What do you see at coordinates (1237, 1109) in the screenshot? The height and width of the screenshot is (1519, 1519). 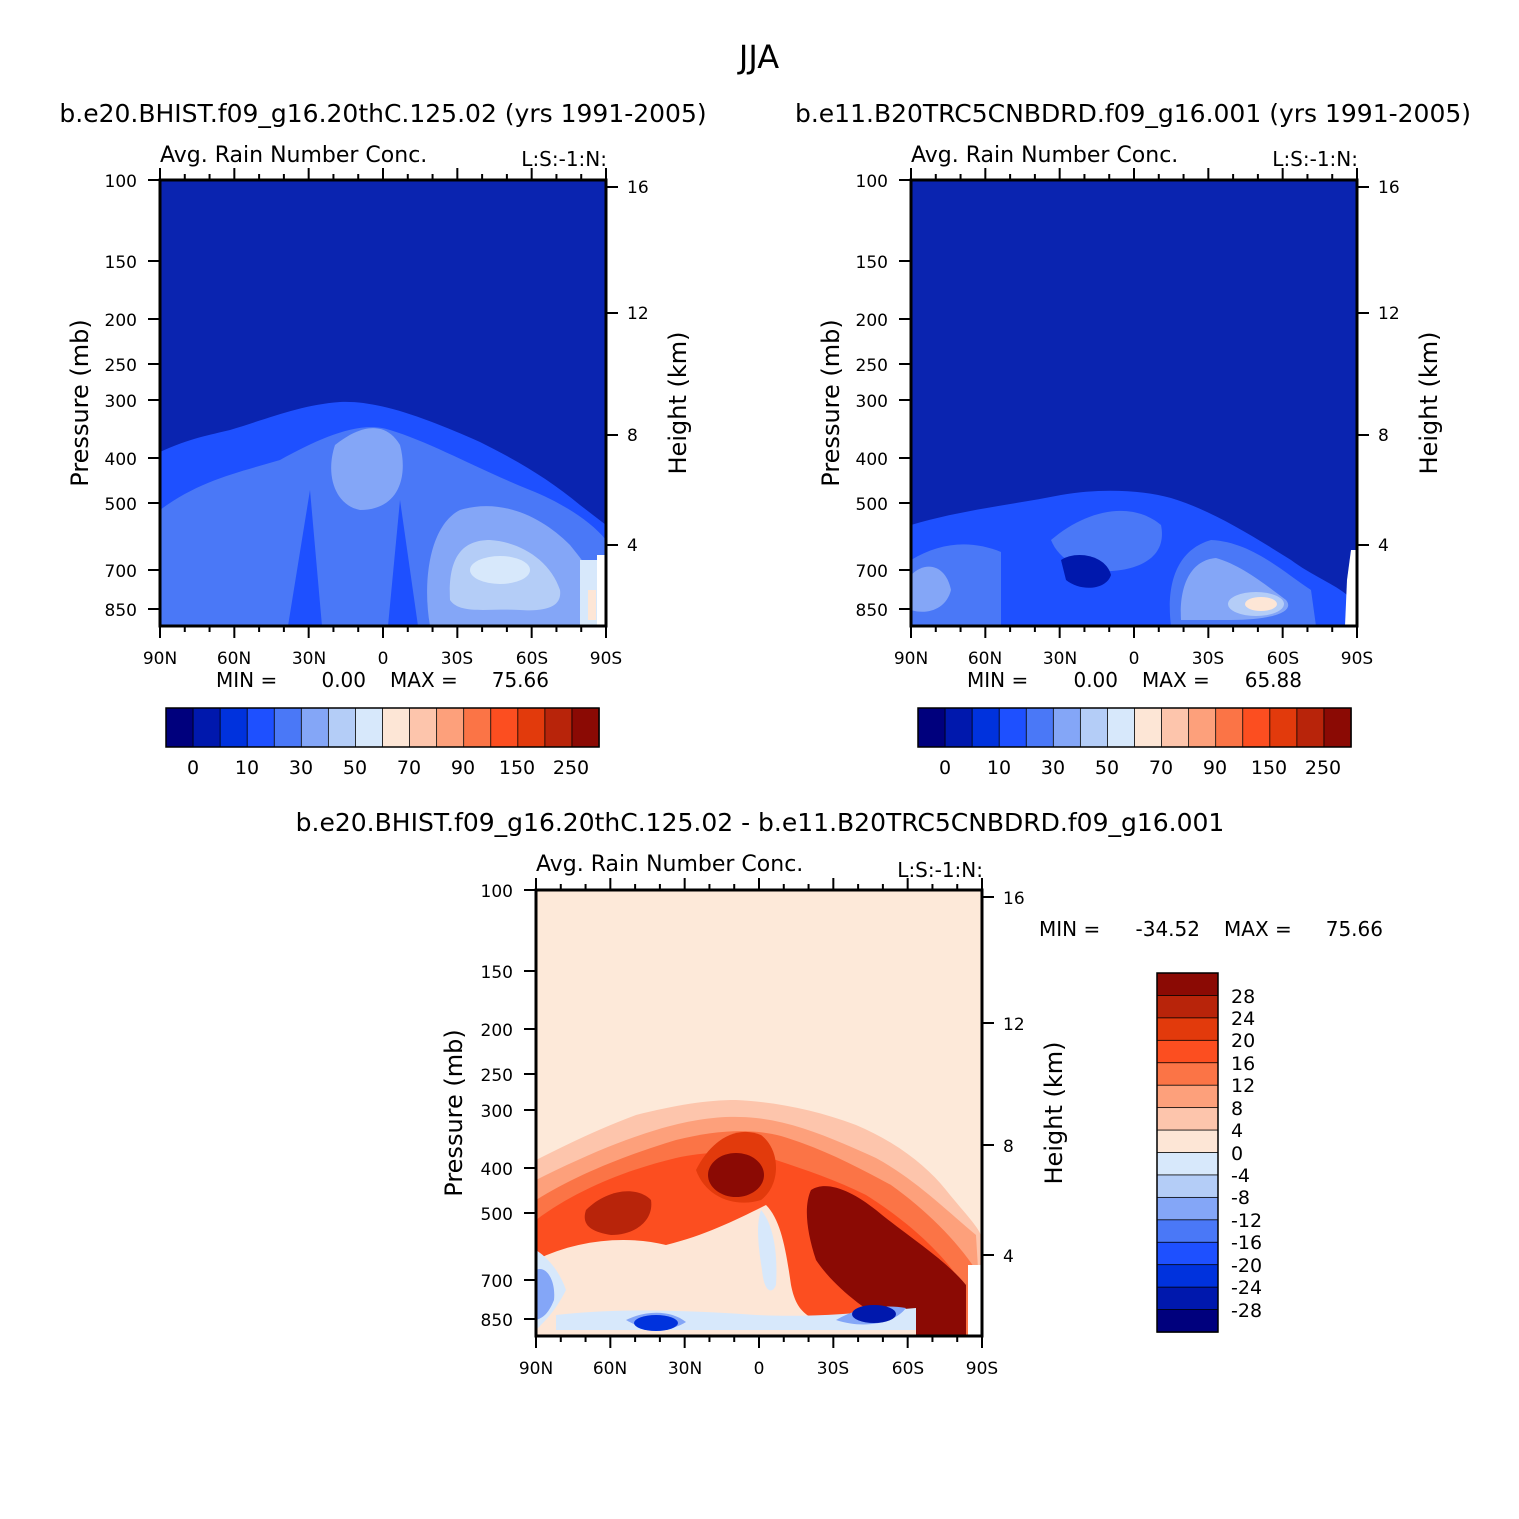 I see `panel-3-colorbar-label: 8` at bounding box center [1237, 1109].